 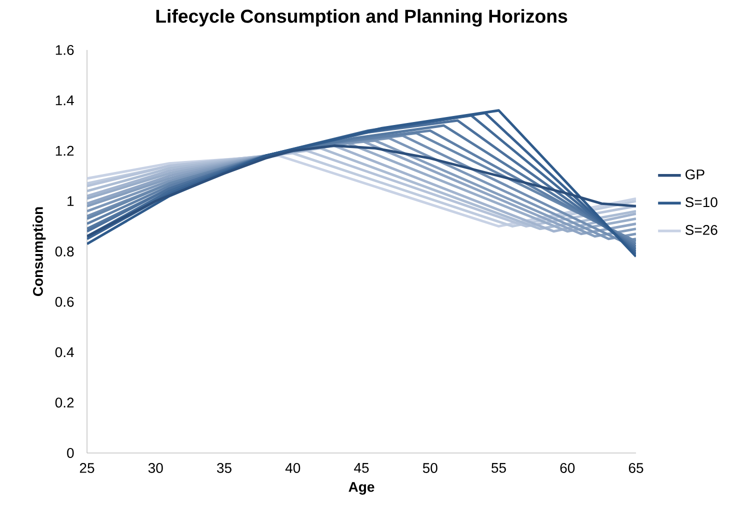 What do you see at coordinates (39, 251) in the screenshot?
I see `y-axis-title: Consumption` at bounding box center [39, 251].